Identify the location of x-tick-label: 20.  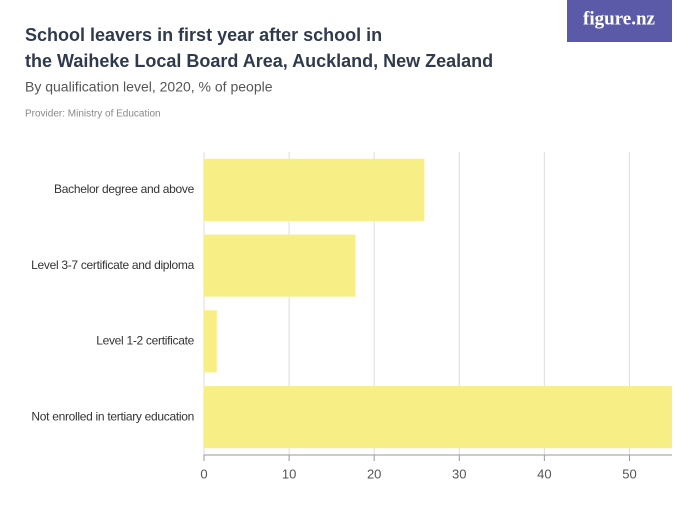
(374, 473).